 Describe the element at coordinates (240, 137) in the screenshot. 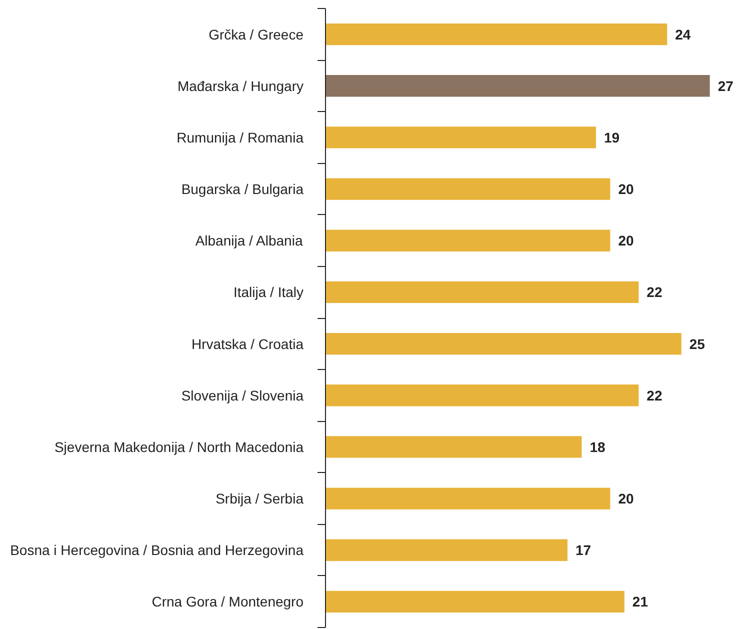

I see `y-tick-label: Rumunija / Romania` at that location.